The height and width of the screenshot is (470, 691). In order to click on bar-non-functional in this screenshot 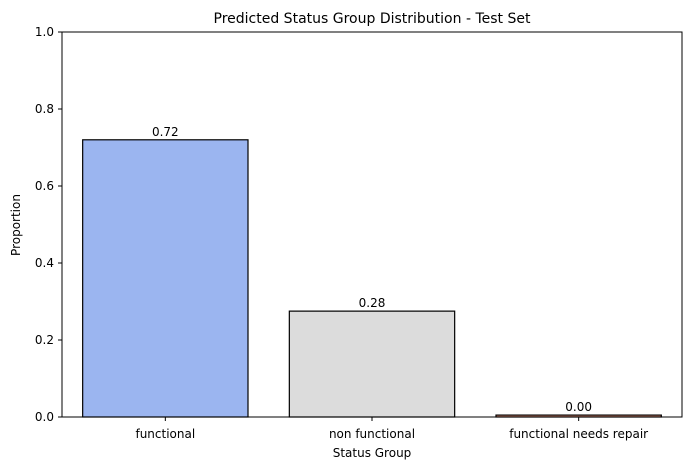, I will do `click(372, 364)`.